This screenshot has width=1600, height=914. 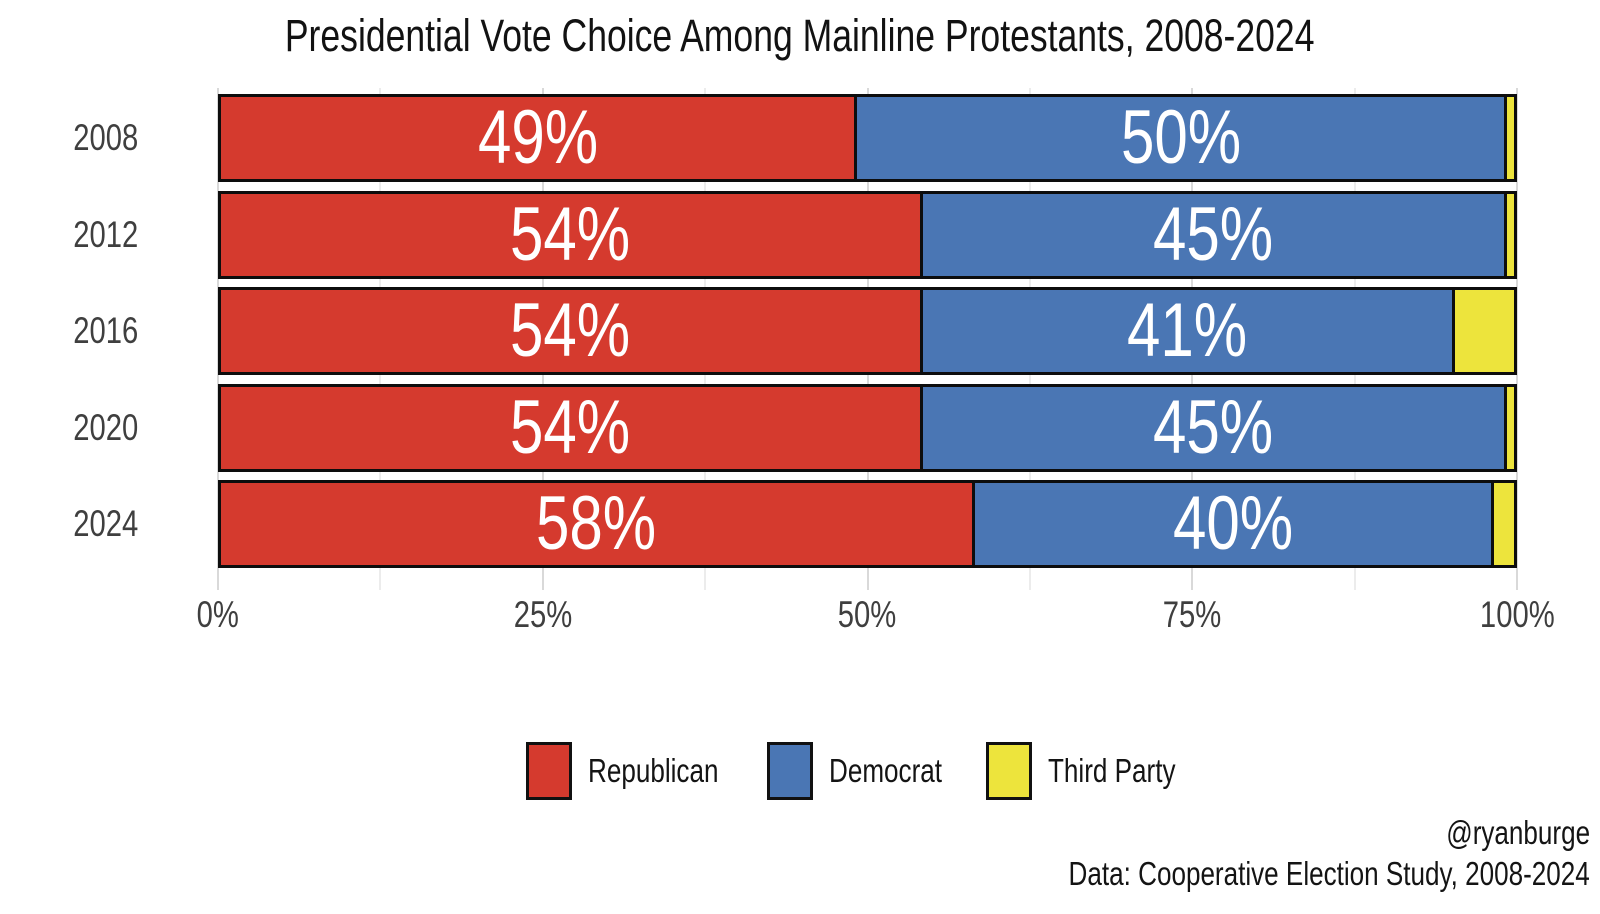 I want to click on legend-swatch-third-party, so click(x=1008, y=771).